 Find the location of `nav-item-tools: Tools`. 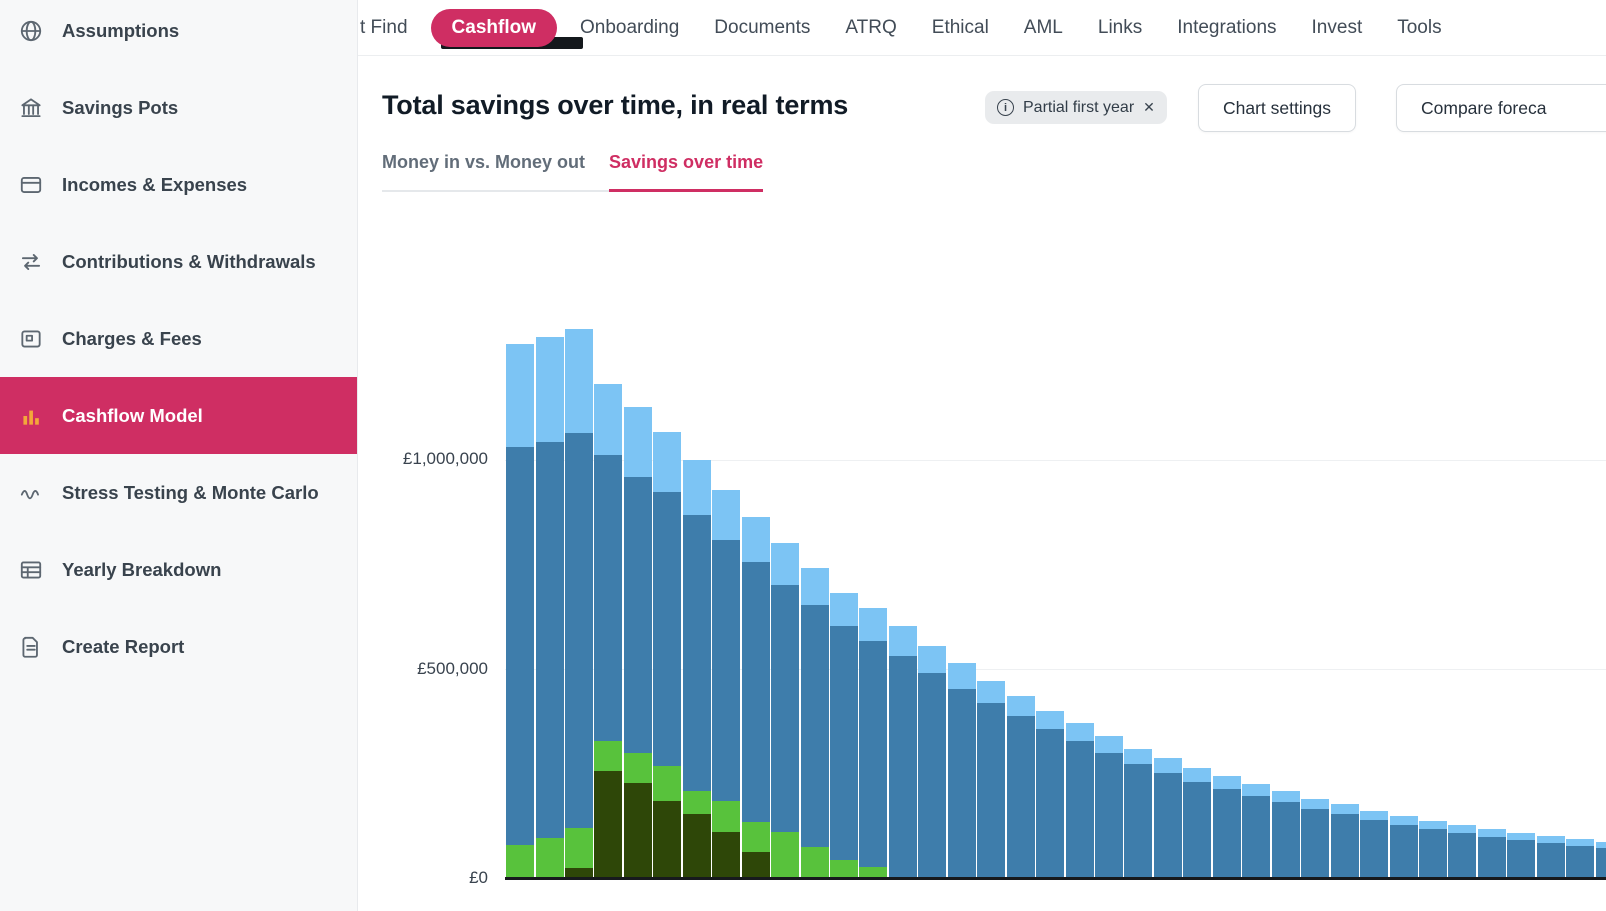

nav-item-tools: Tools is located at coordinates (1419, 27).